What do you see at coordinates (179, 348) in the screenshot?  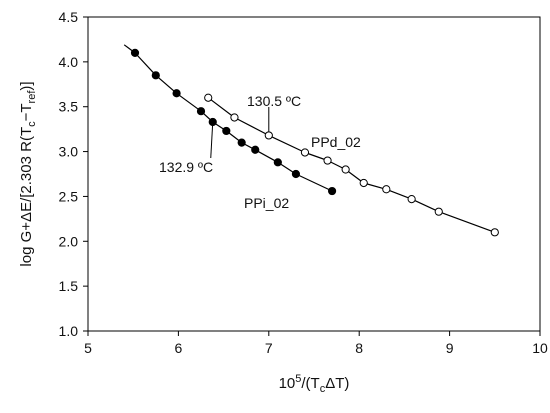 I see `x-tick-label: 6` at bounding box center [179, 348].